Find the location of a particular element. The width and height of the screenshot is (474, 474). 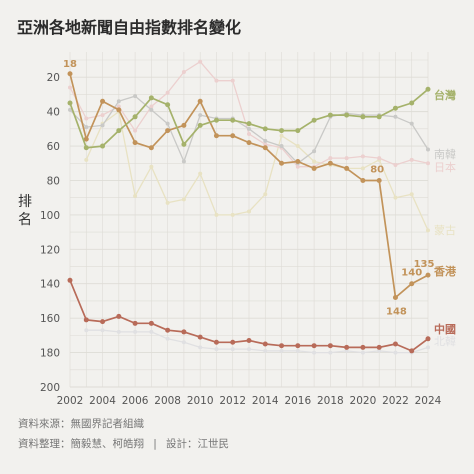

end-label-northkorea: 北韓 is located at coordinates (445, 341).